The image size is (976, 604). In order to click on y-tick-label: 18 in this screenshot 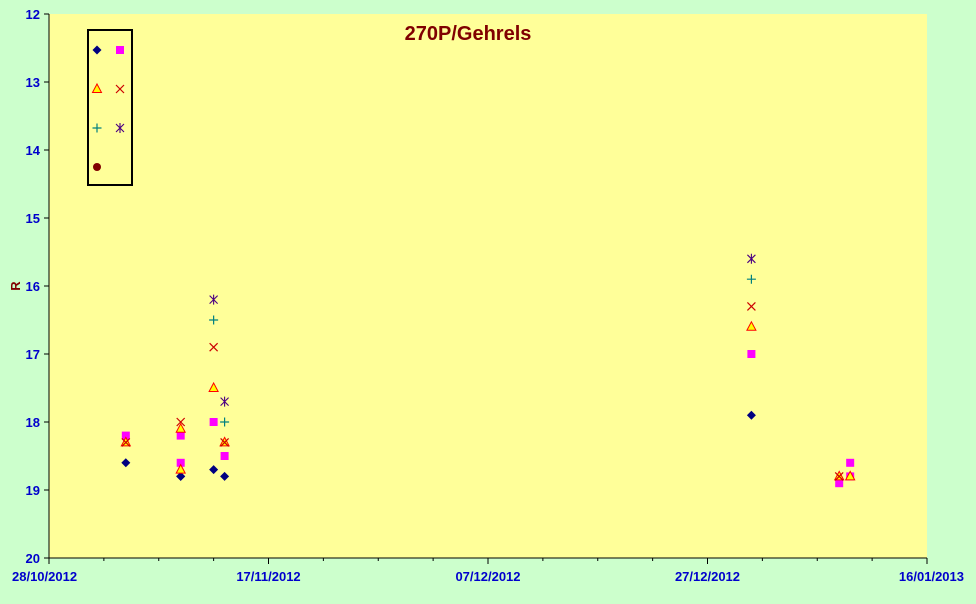, I will do `click(33, 422)`.